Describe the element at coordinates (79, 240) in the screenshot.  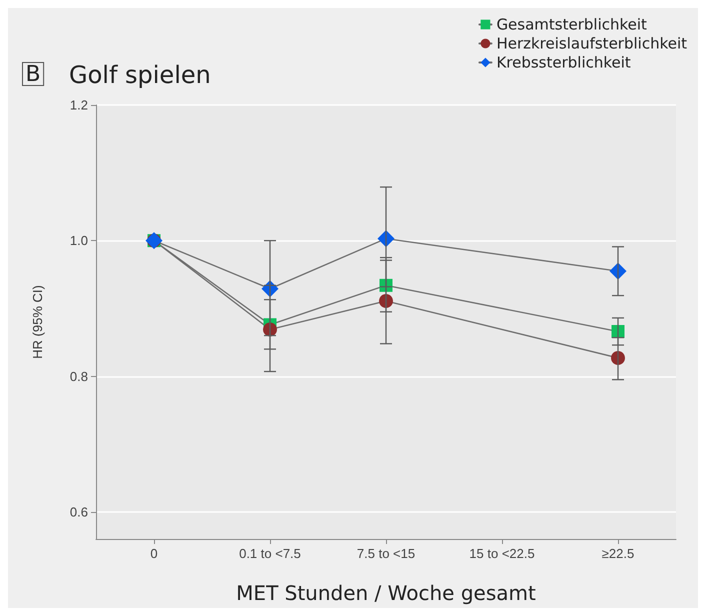
I see `y-tick-label: 1.0` at that location.